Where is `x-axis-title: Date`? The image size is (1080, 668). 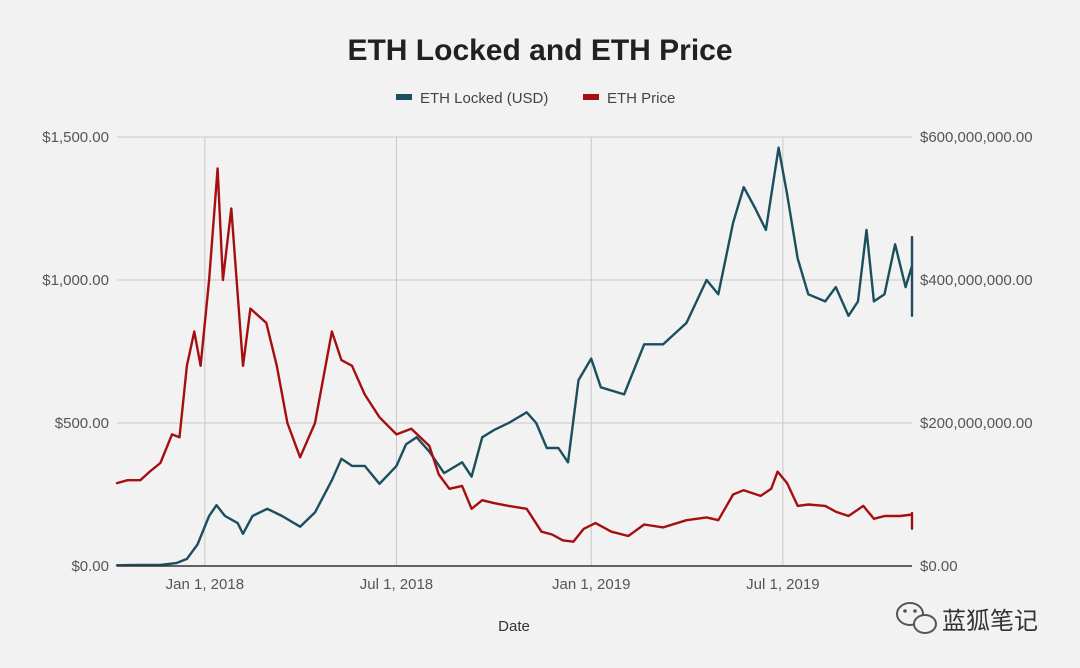
x-axis-title: Date is located at coordinates (514, 626).